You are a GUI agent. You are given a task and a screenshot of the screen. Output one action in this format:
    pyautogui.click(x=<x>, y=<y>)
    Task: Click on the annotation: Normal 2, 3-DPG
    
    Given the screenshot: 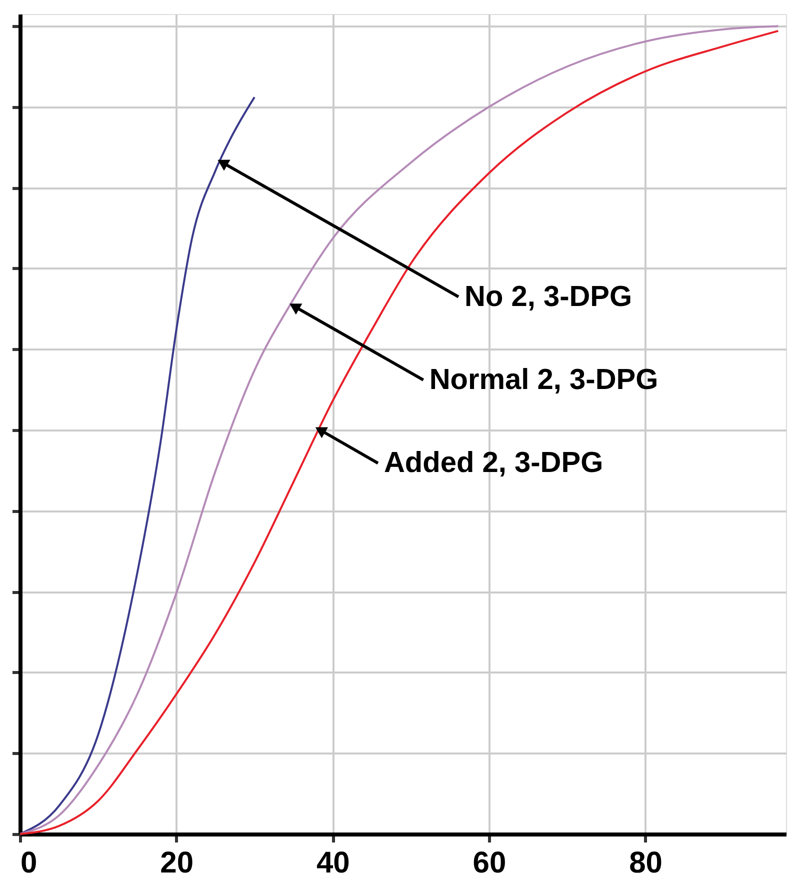 What is the action you would take?
    pyautogui.click(x=543, y=380)
    